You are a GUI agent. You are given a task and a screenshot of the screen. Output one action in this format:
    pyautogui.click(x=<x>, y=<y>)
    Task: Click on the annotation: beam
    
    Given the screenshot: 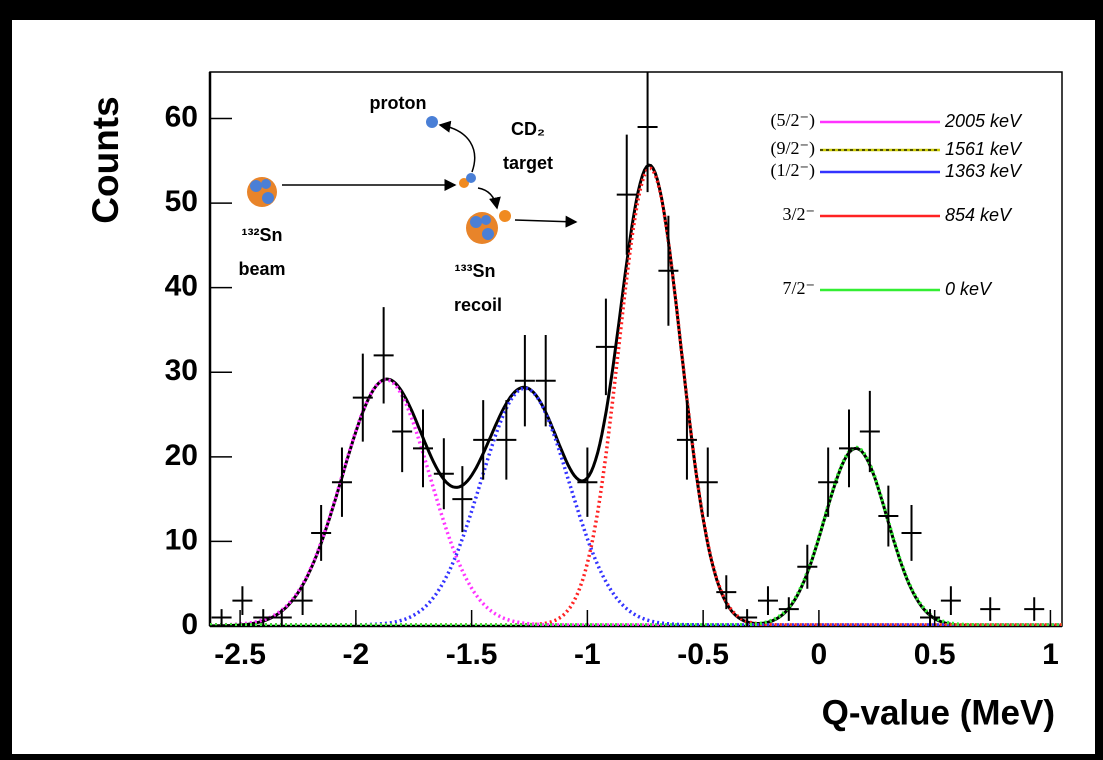 What is the action you would take?
    pyautogui.click(x=261, y=269)
    